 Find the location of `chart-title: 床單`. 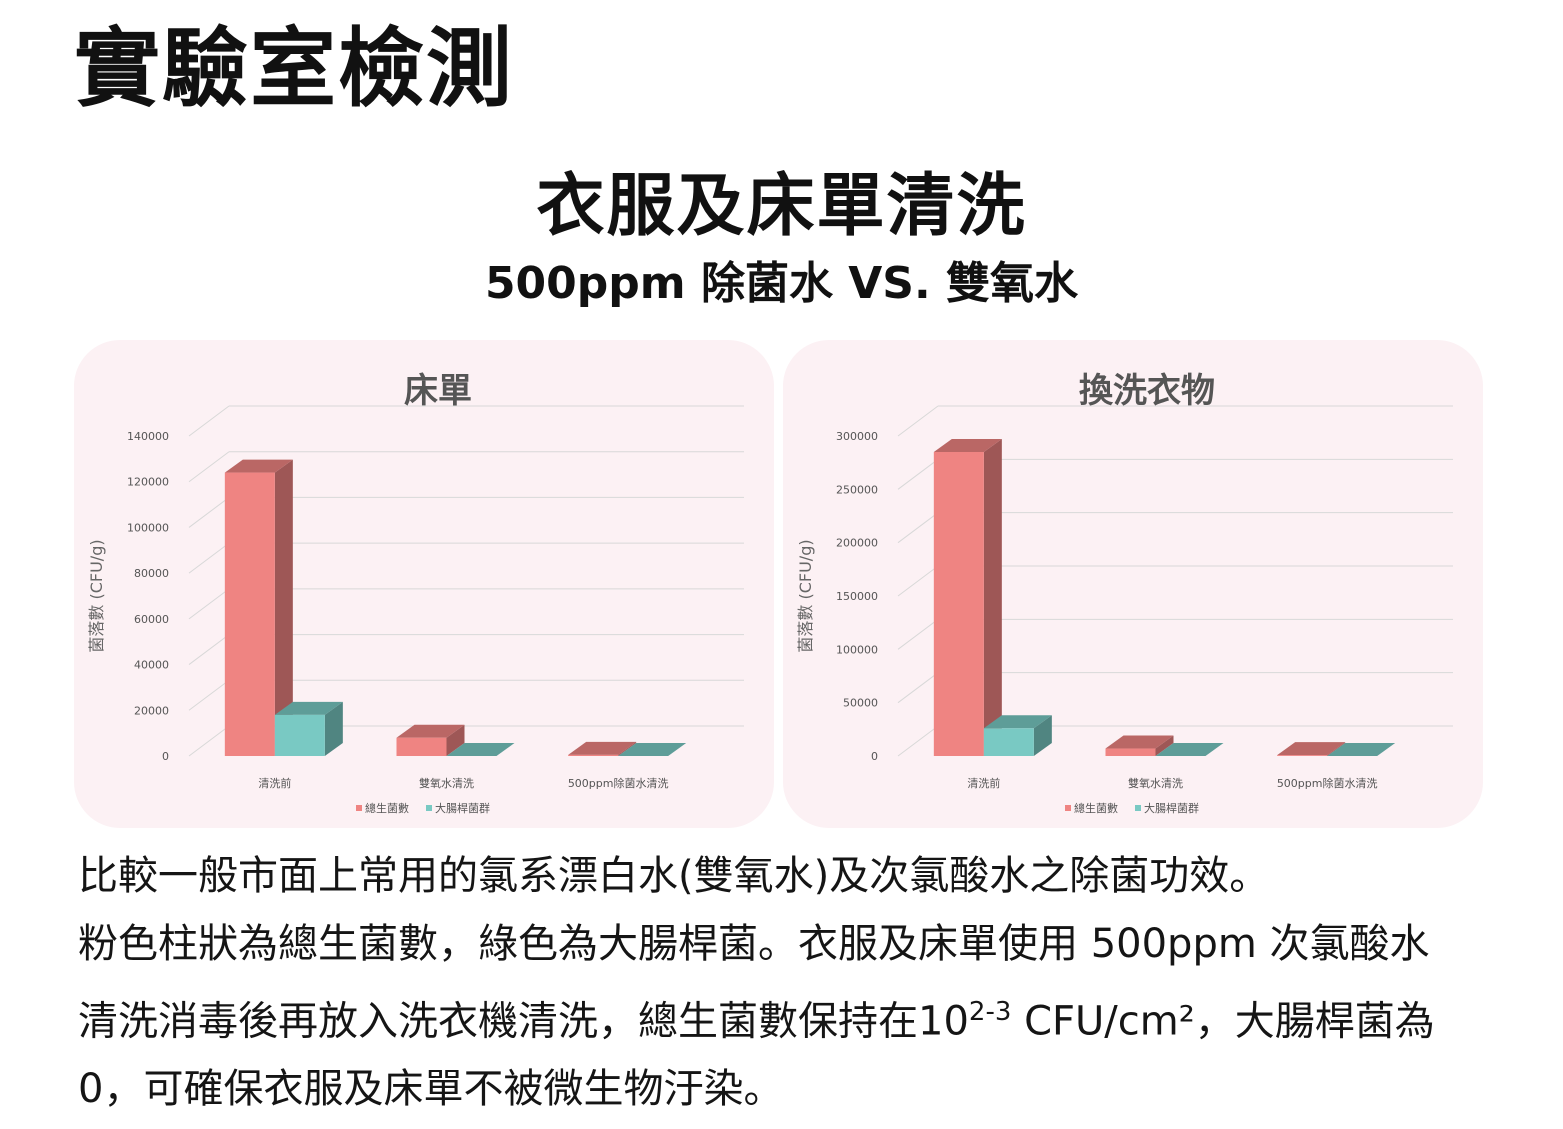

chart-title: 床單 is located at coordinates (438, 391).